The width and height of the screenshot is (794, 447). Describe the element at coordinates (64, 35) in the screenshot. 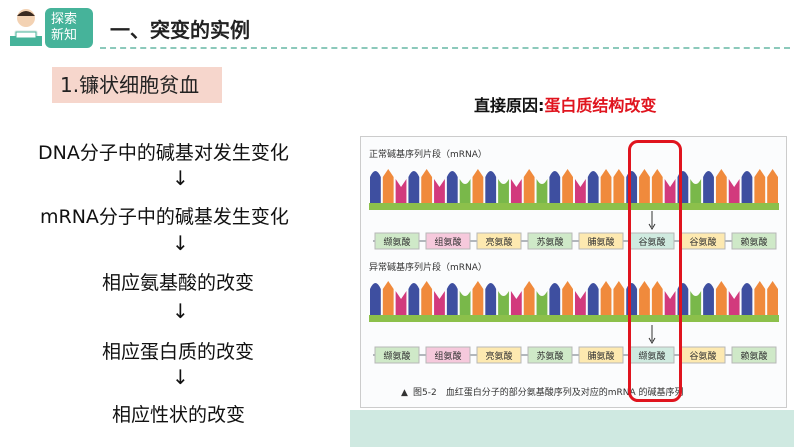

I see `badge-line-2: 新知` at that location.